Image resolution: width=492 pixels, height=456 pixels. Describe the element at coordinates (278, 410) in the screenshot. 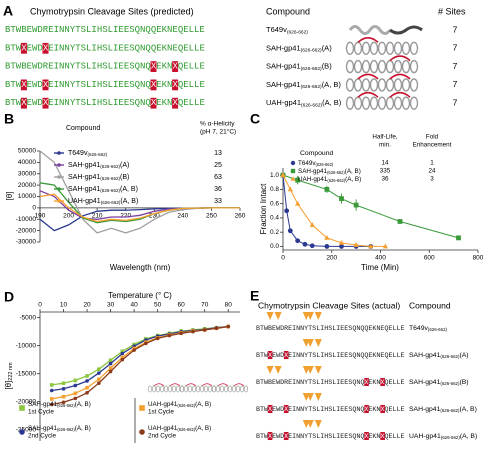

I see `residues: EWD` at that location.